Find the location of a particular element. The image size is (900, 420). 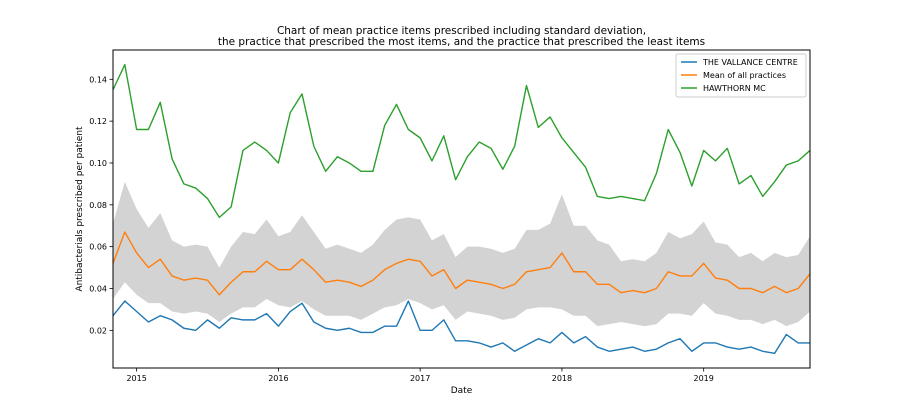

y-tick-label: 0.10 is located at coordinates (98, 163).